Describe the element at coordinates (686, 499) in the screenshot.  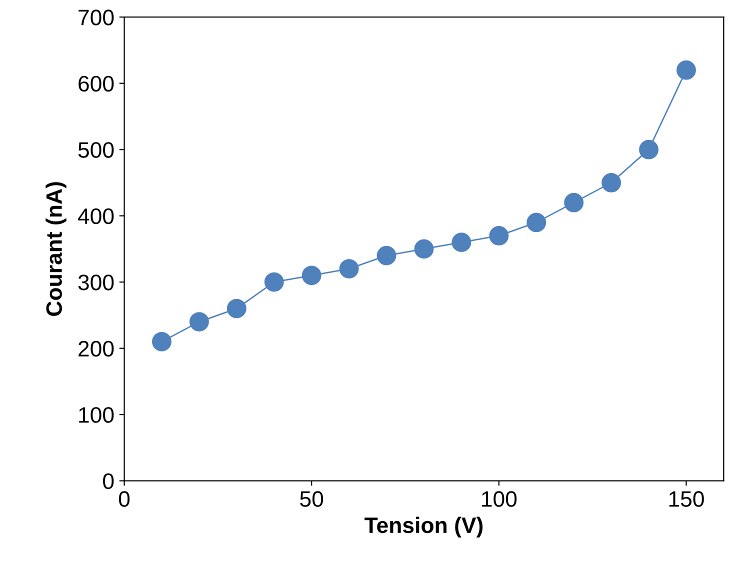
I see `x-tick-label: 150` at that location.